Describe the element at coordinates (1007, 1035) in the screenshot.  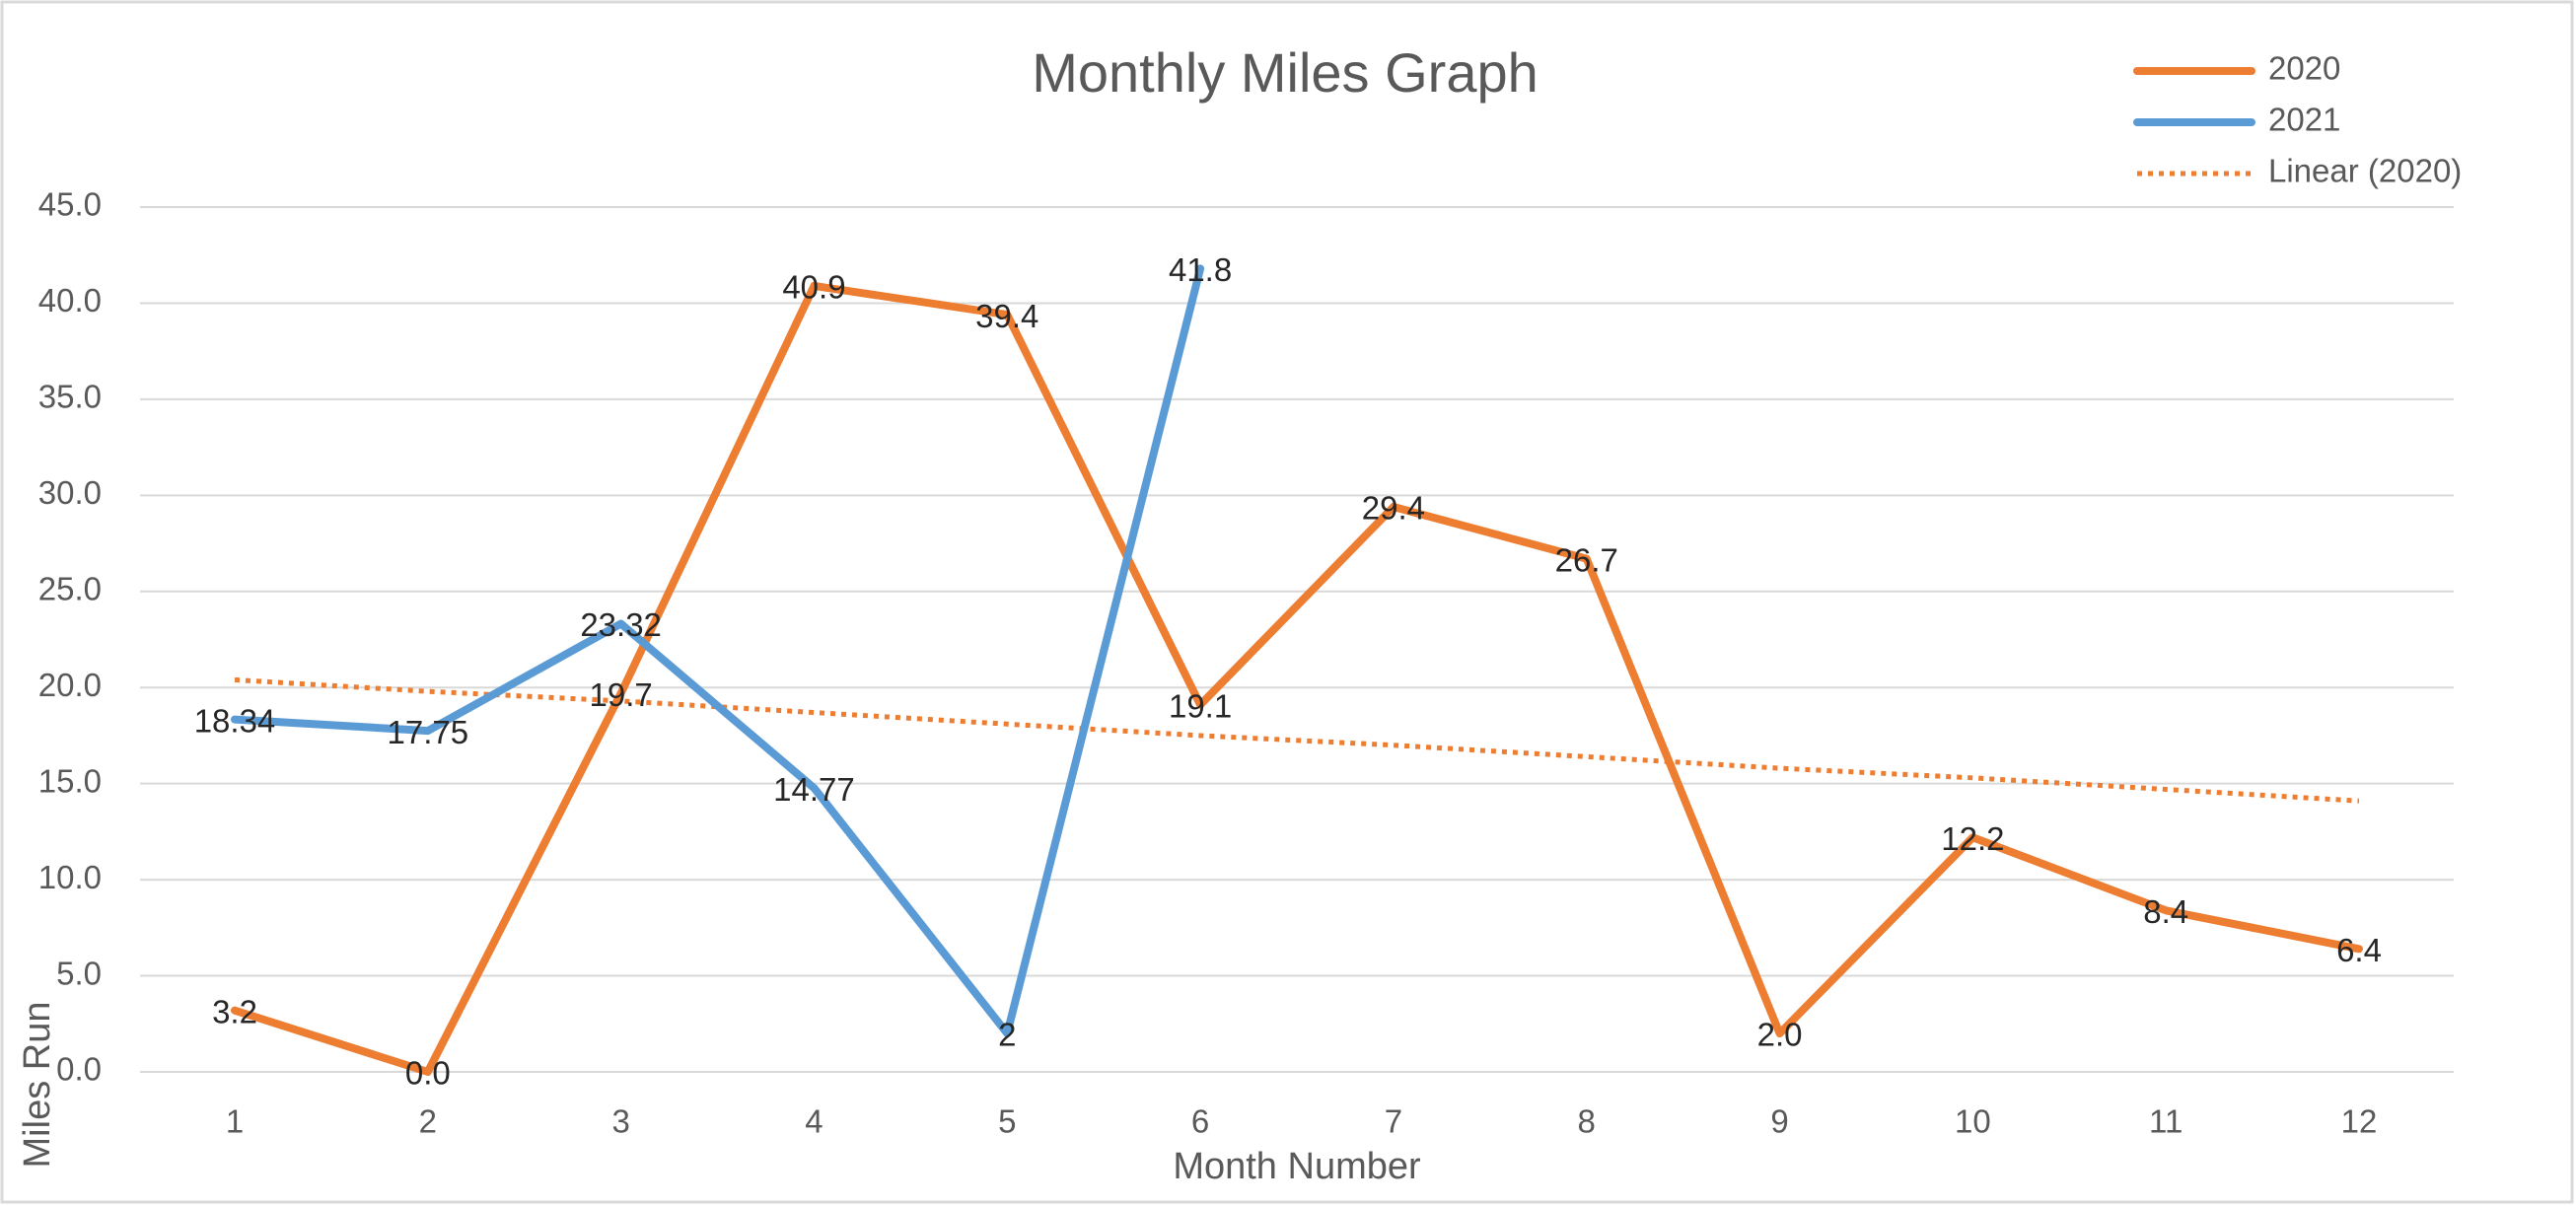
I see `data-label: 2` at that location.